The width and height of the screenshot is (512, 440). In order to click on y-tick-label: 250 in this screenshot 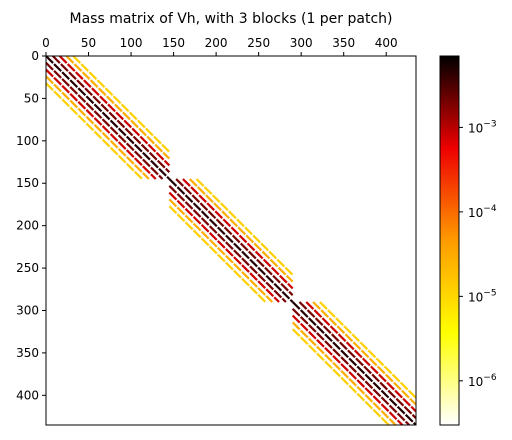, I will do `click(27, 268)`.